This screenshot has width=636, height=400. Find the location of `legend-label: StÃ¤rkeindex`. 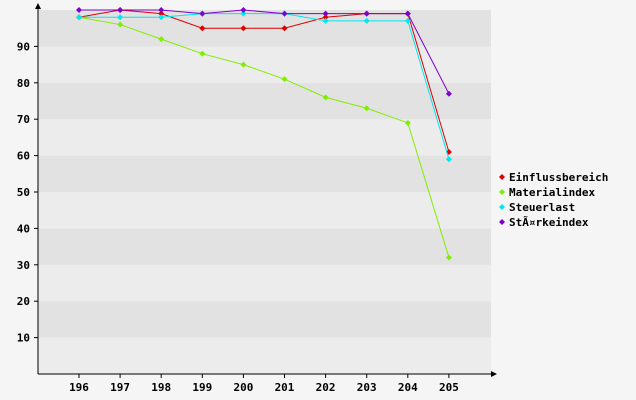

legend-label: StÃ¤rkeindex is located at coordinates (549, 222).